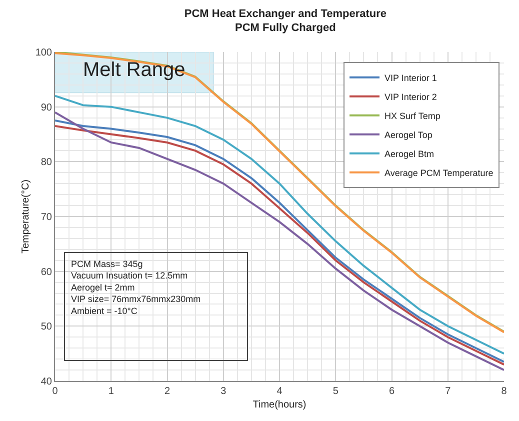  Describe the element at coordinates (55, 391) in the screenshot. I see `x-tick-label: 0` at that location.